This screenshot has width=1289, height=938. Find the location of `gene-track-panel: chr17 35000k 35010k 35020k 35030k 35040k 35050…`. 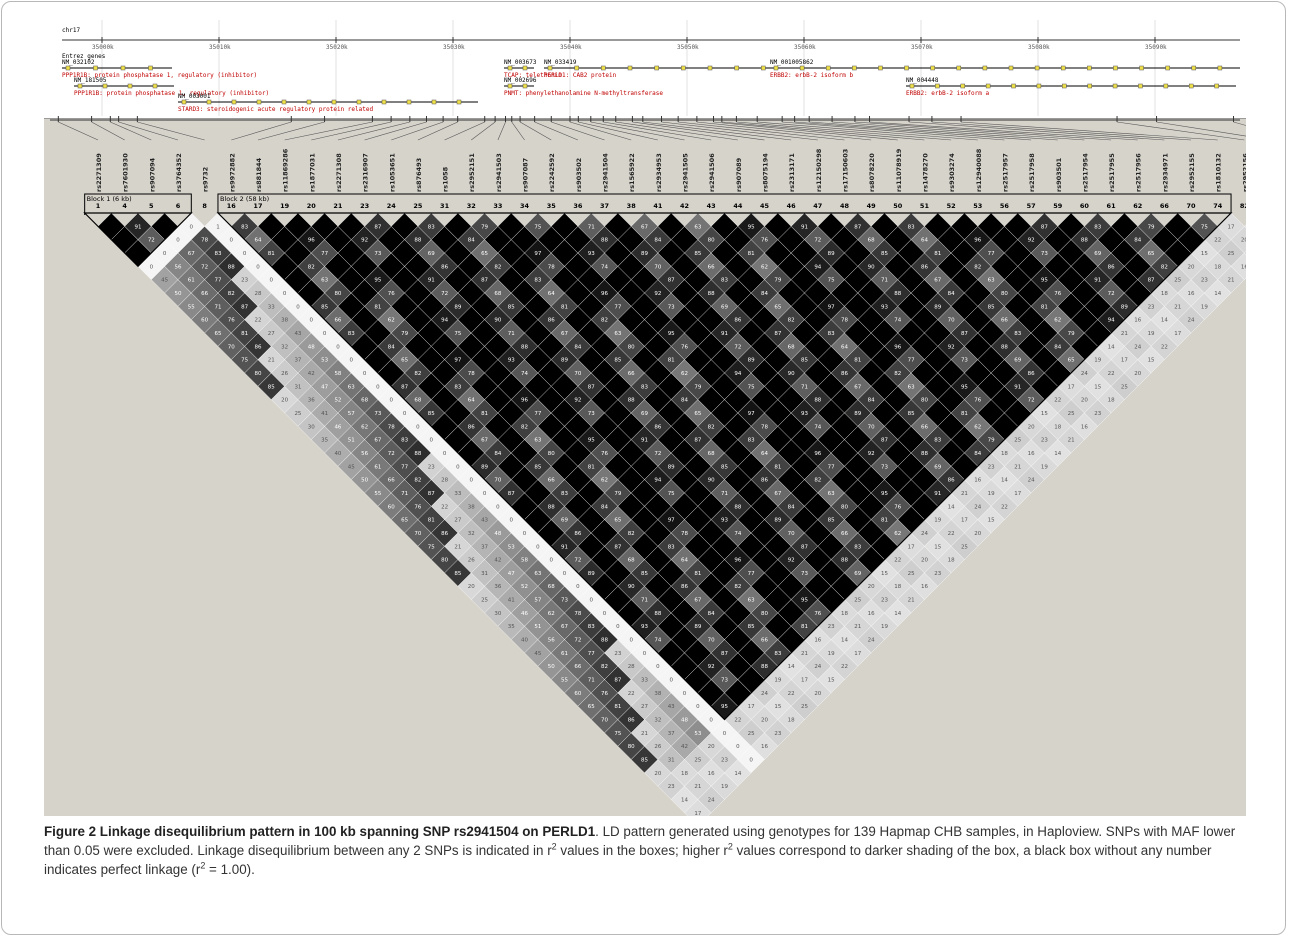

gene-track-panel: chr17 35000k 35010k 35020k 35030k 35040k 35050… is located at coordinates (645, 68).